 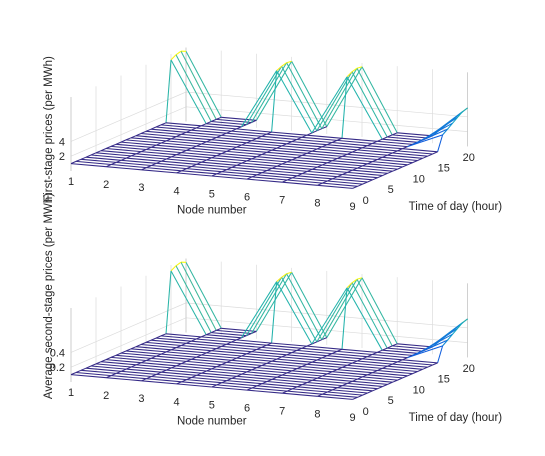 I want to click on z-tick-label: 4, so click(x=62, y=142).